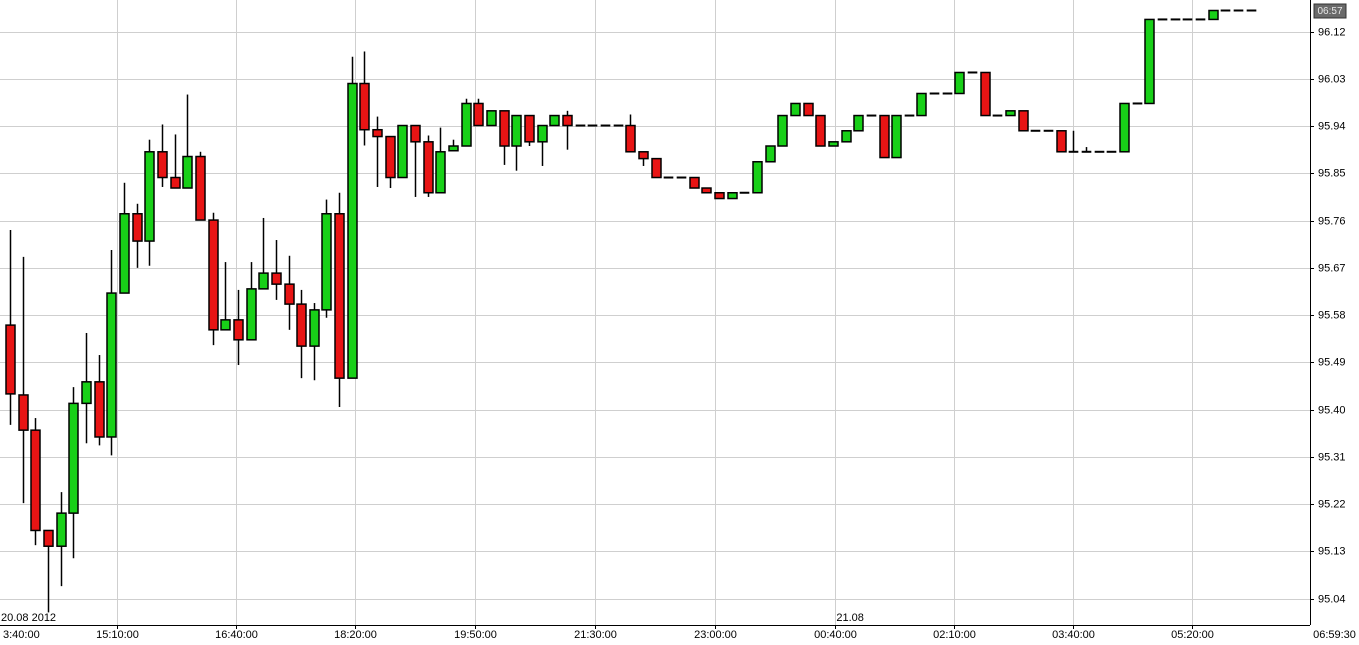 The width and height of the screenshot is (1359, 645). What do you see at coordinates (21, 635) in the screenshot?
I see `x-tick-label: 3:40:00` at bounding box center [21, 635].